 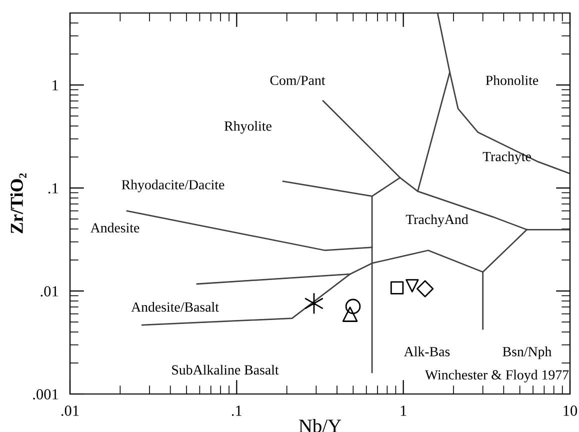 I want to click on annotation: Winchester & Floyd 1977, so click(x=496, y=376).